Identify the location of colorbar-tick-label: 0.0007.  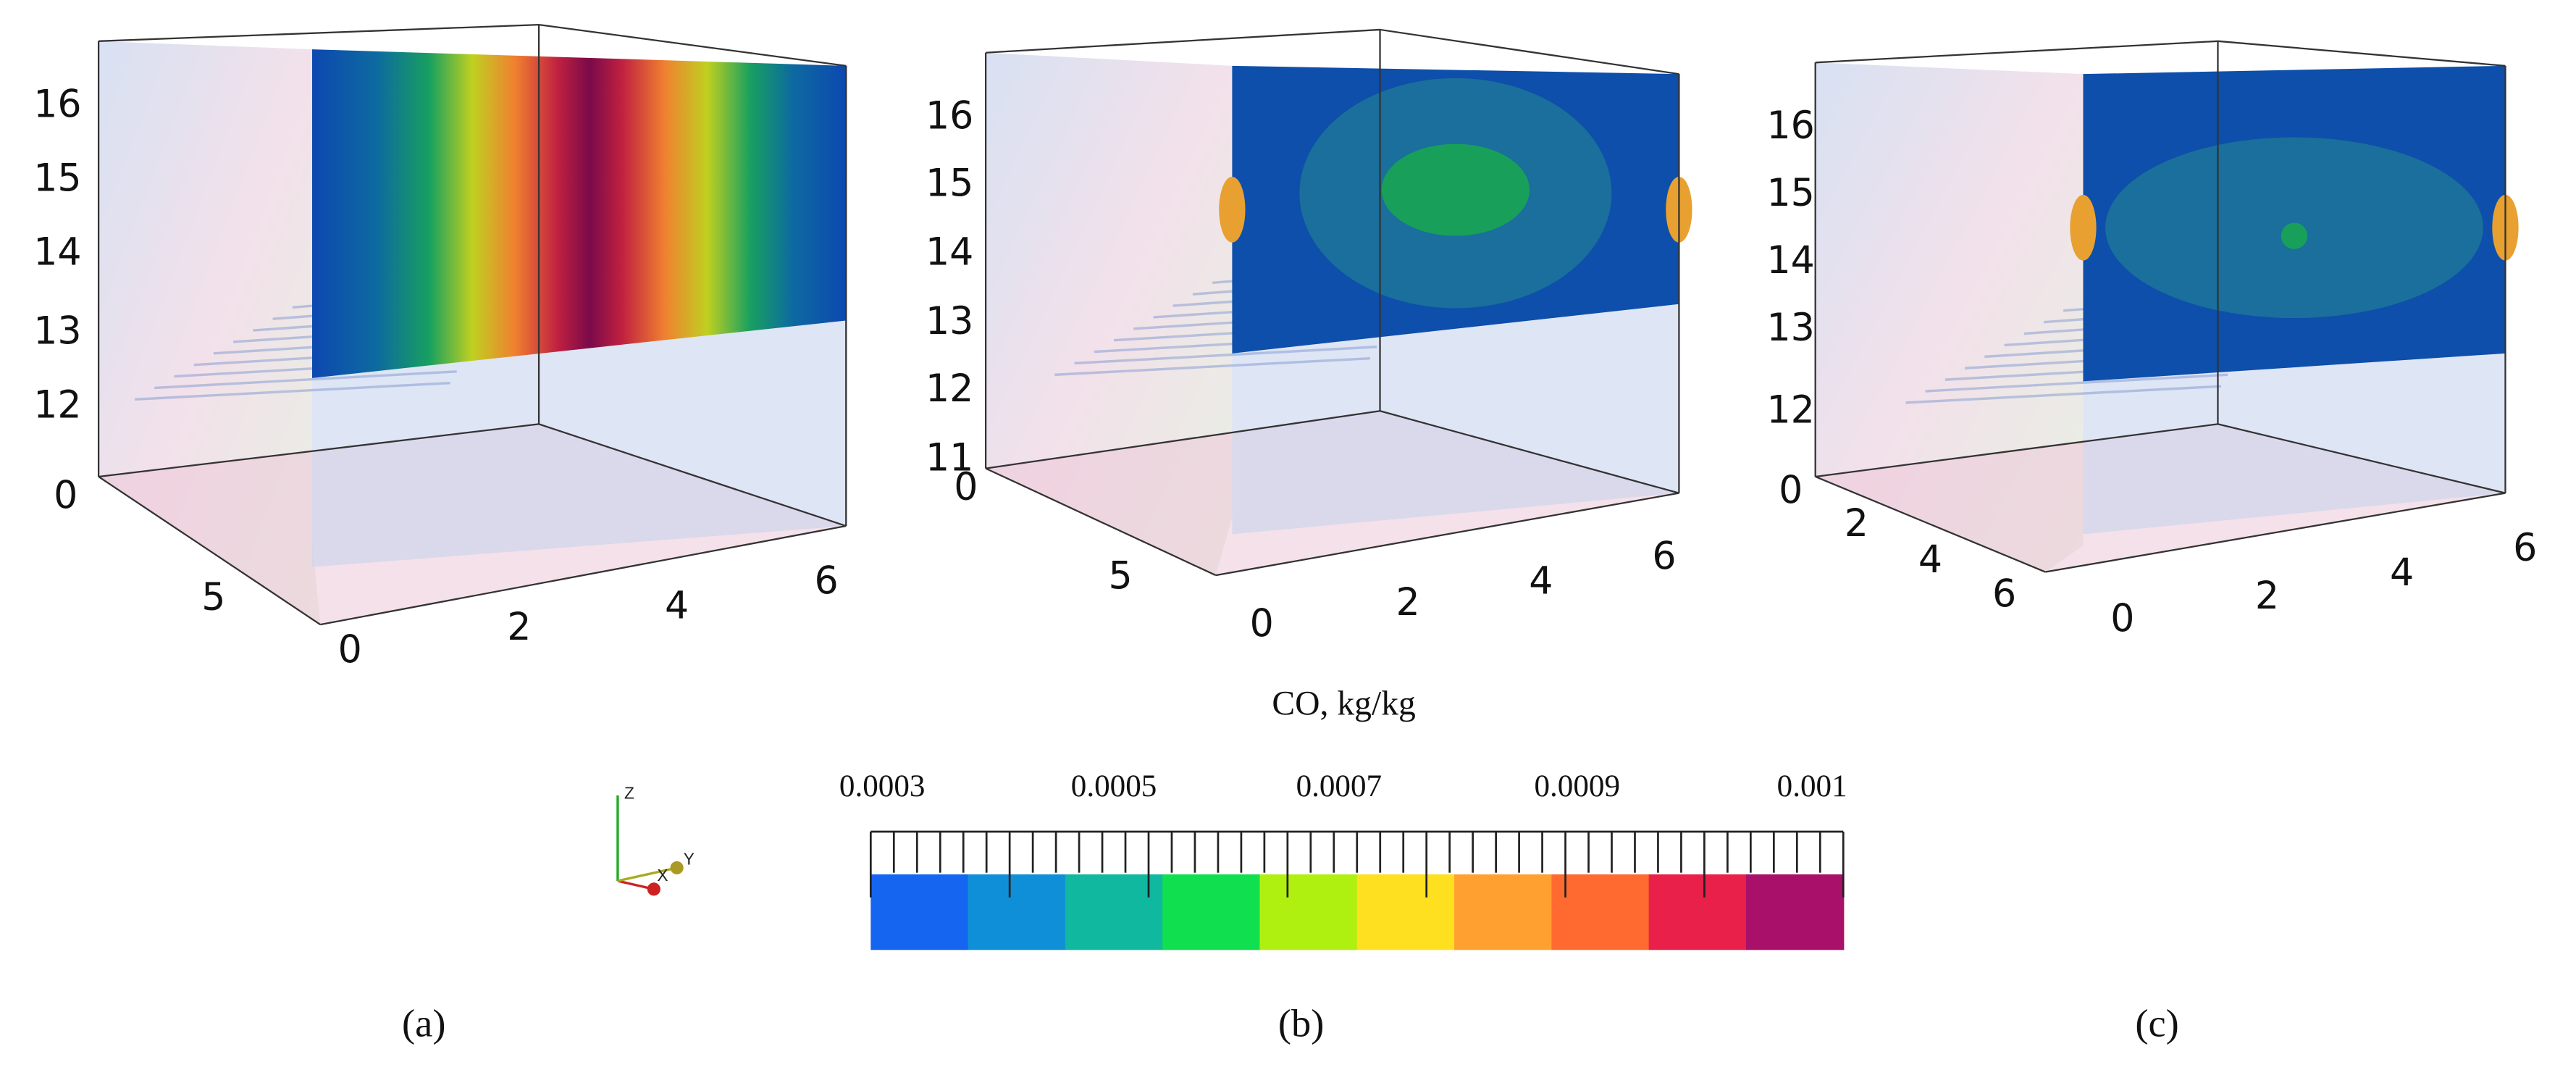
(1339, 786).